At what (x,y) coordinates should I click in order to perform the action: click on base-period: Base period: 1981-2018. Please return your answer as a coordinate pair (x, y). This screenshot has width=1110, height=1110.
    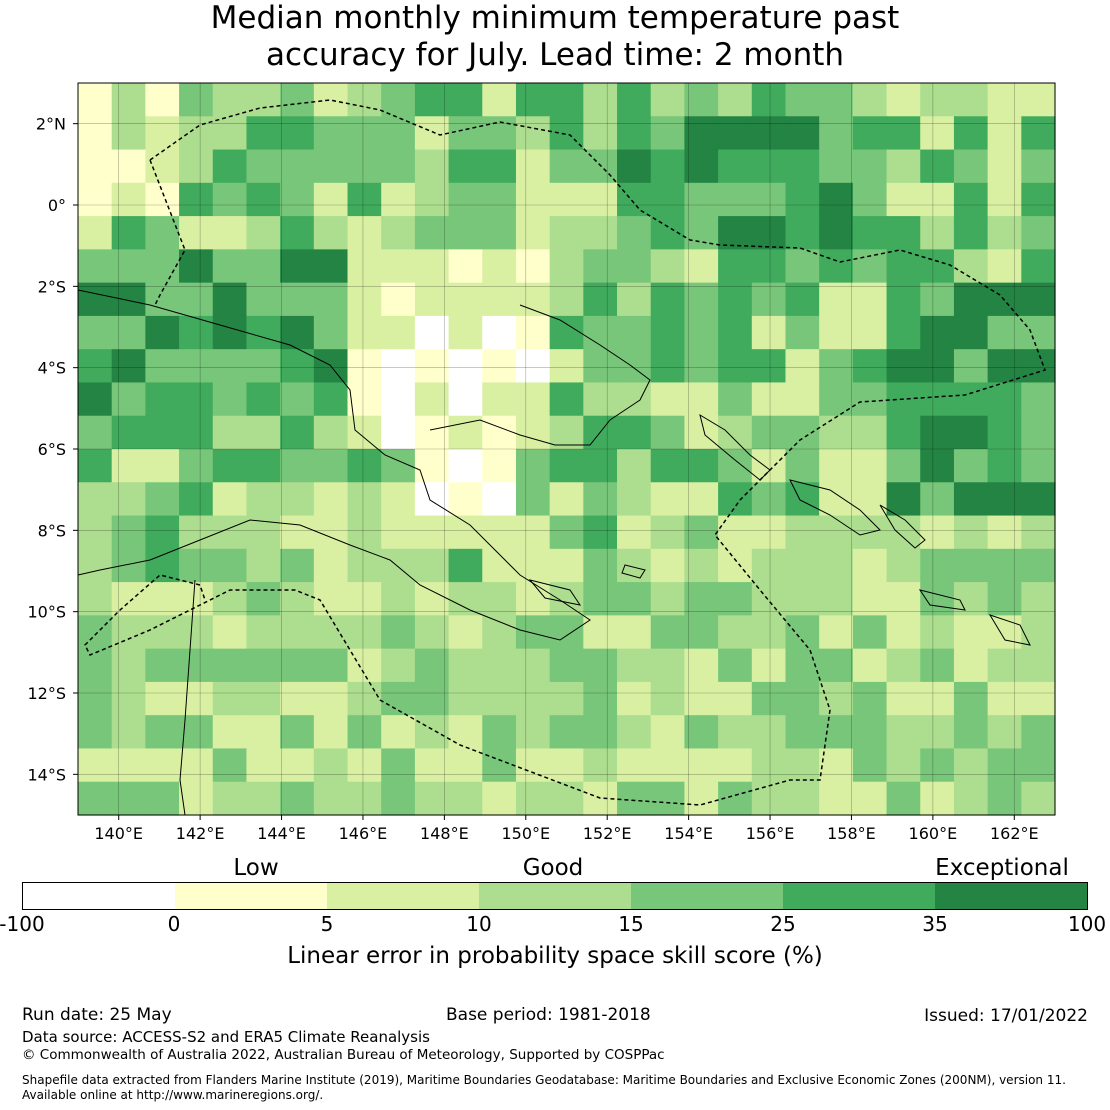
    Looking at the image, I should click on (548, 1015).